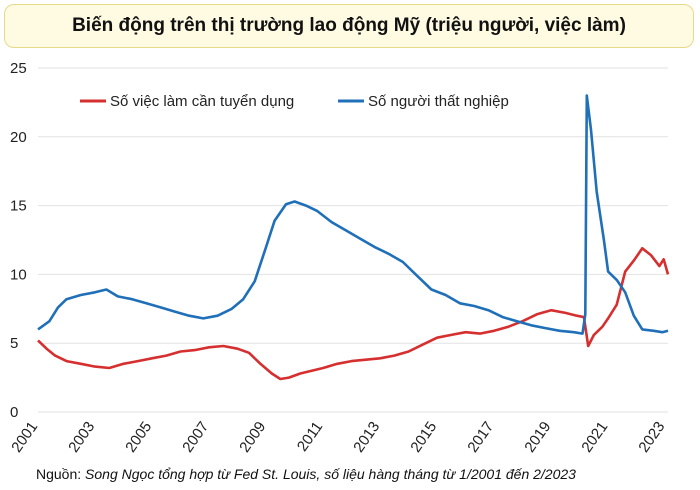 This screenshot has height=490, width=700. I want to click on x-tick-label-2011: 2011, so click(310, 437).